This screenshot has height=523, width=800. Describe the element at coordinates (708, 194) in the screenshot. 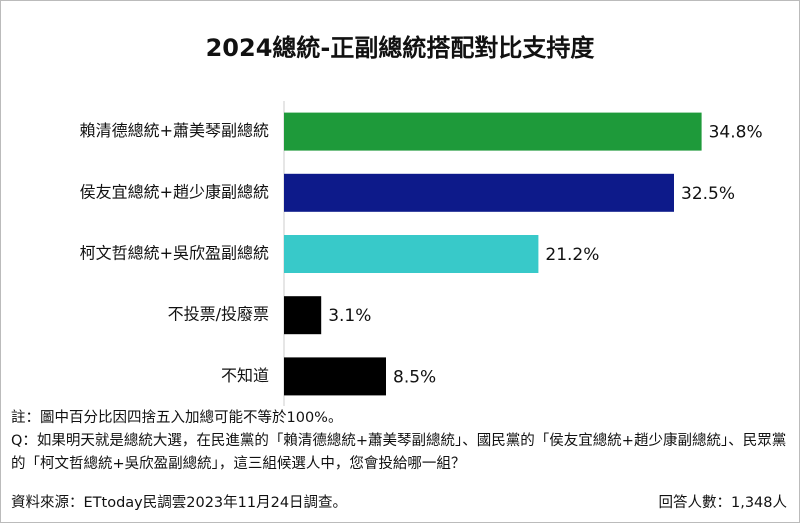

I see `value-label: 32.5%` at that location.